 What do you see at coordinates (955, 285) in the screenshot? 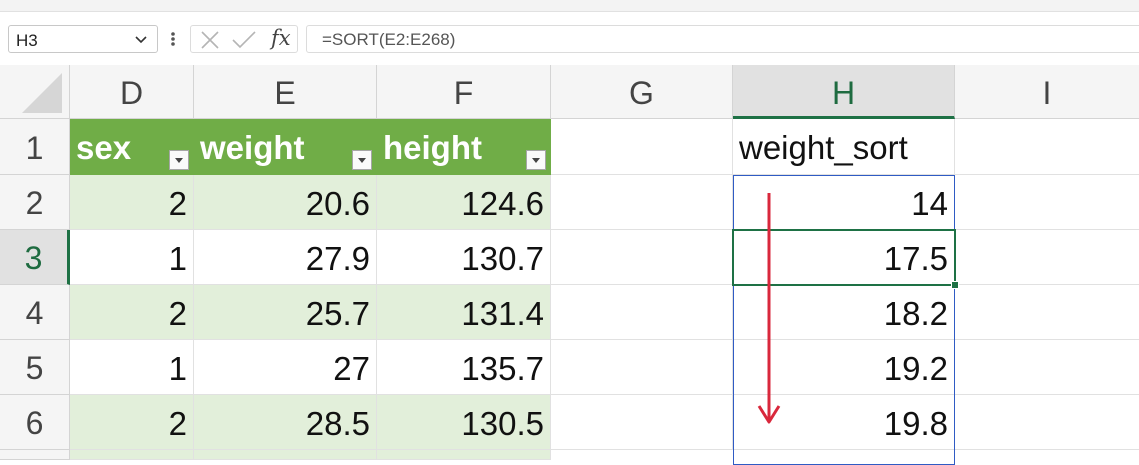
I see `fill-handle` at bounding box center [955, 285].